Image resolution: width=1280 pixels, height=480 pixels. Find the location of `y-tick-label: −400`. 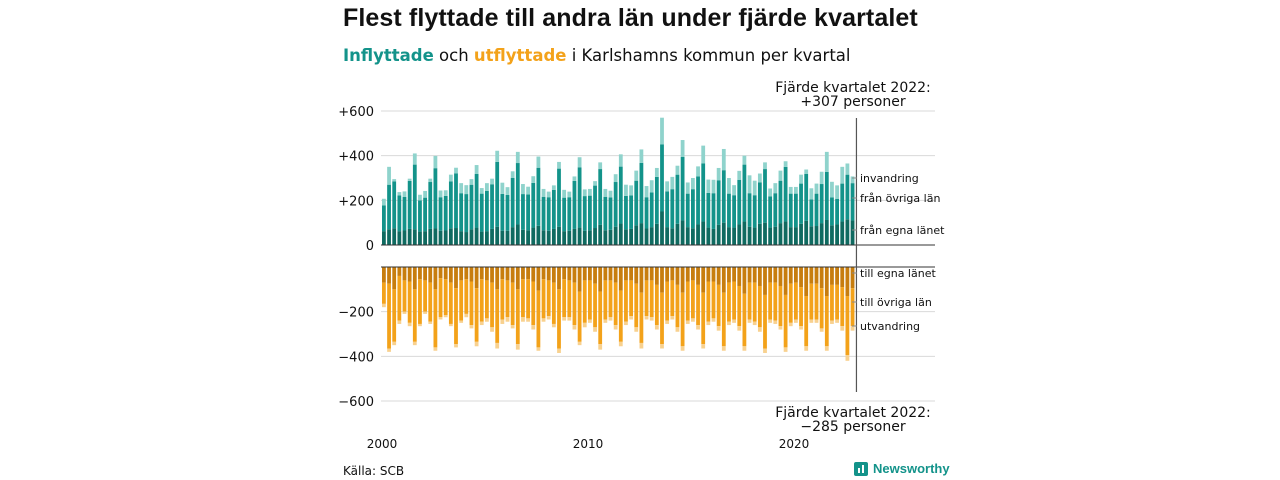

y-tick-label: −400 is located at coordinates (356, 357).